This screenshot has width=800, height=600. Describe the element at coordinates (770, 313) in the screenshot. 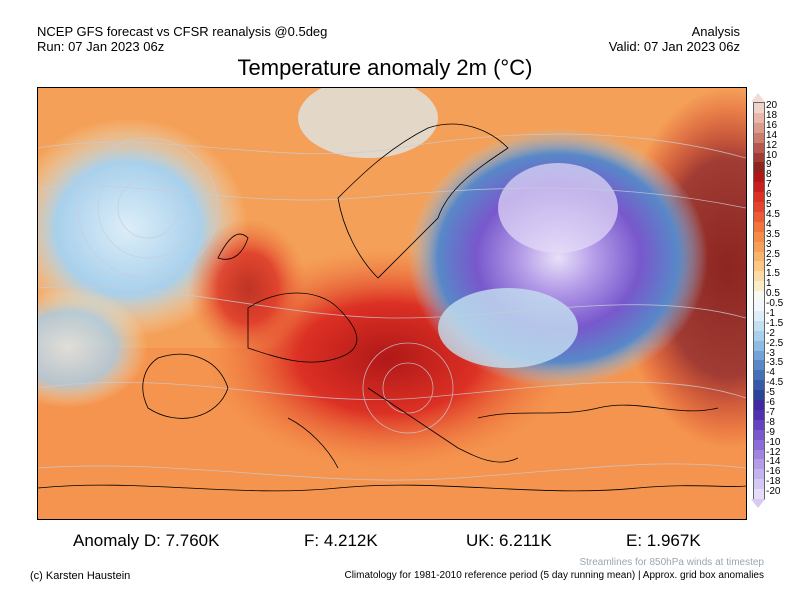

I see `colorbar-tick-label: -1` at that location.